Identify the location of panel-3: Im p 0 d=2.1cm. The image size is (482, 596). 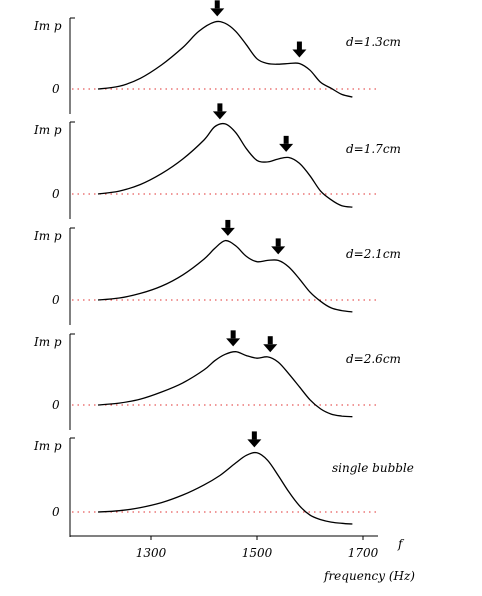
(217, 272).